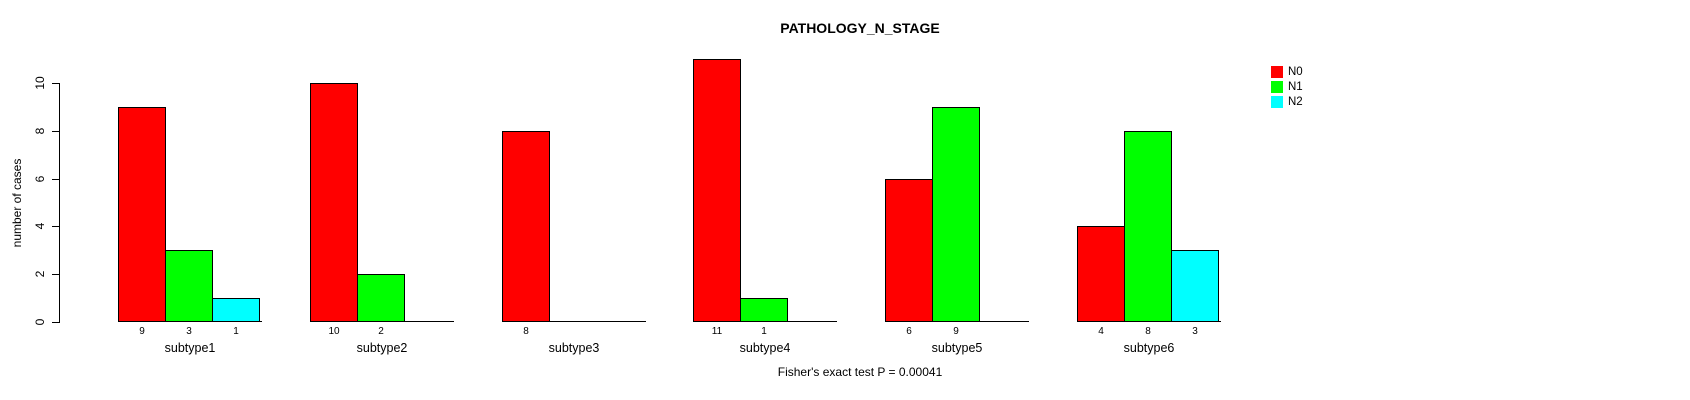 The height and width of the screenshot is (400, 1690). Describe the element at coordinates (1295, 102) in the screenshot. I see `legend-label: N2` at that location.